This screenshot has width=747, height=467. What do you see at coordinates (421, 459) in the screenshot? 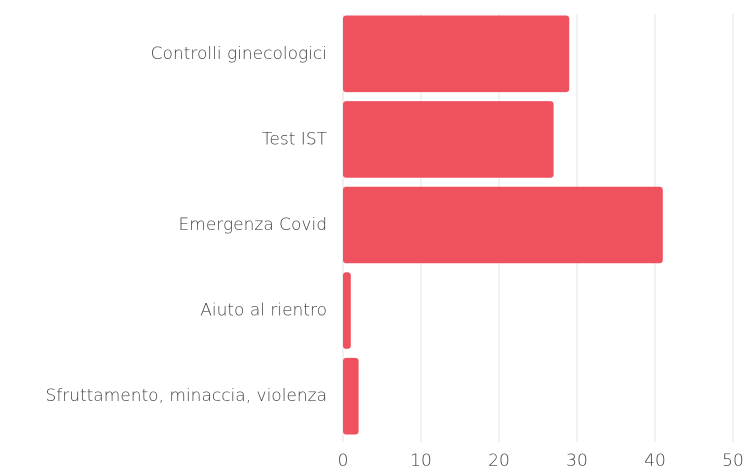
I see `x-tick-label: 10` at bounding box center [421, 459].